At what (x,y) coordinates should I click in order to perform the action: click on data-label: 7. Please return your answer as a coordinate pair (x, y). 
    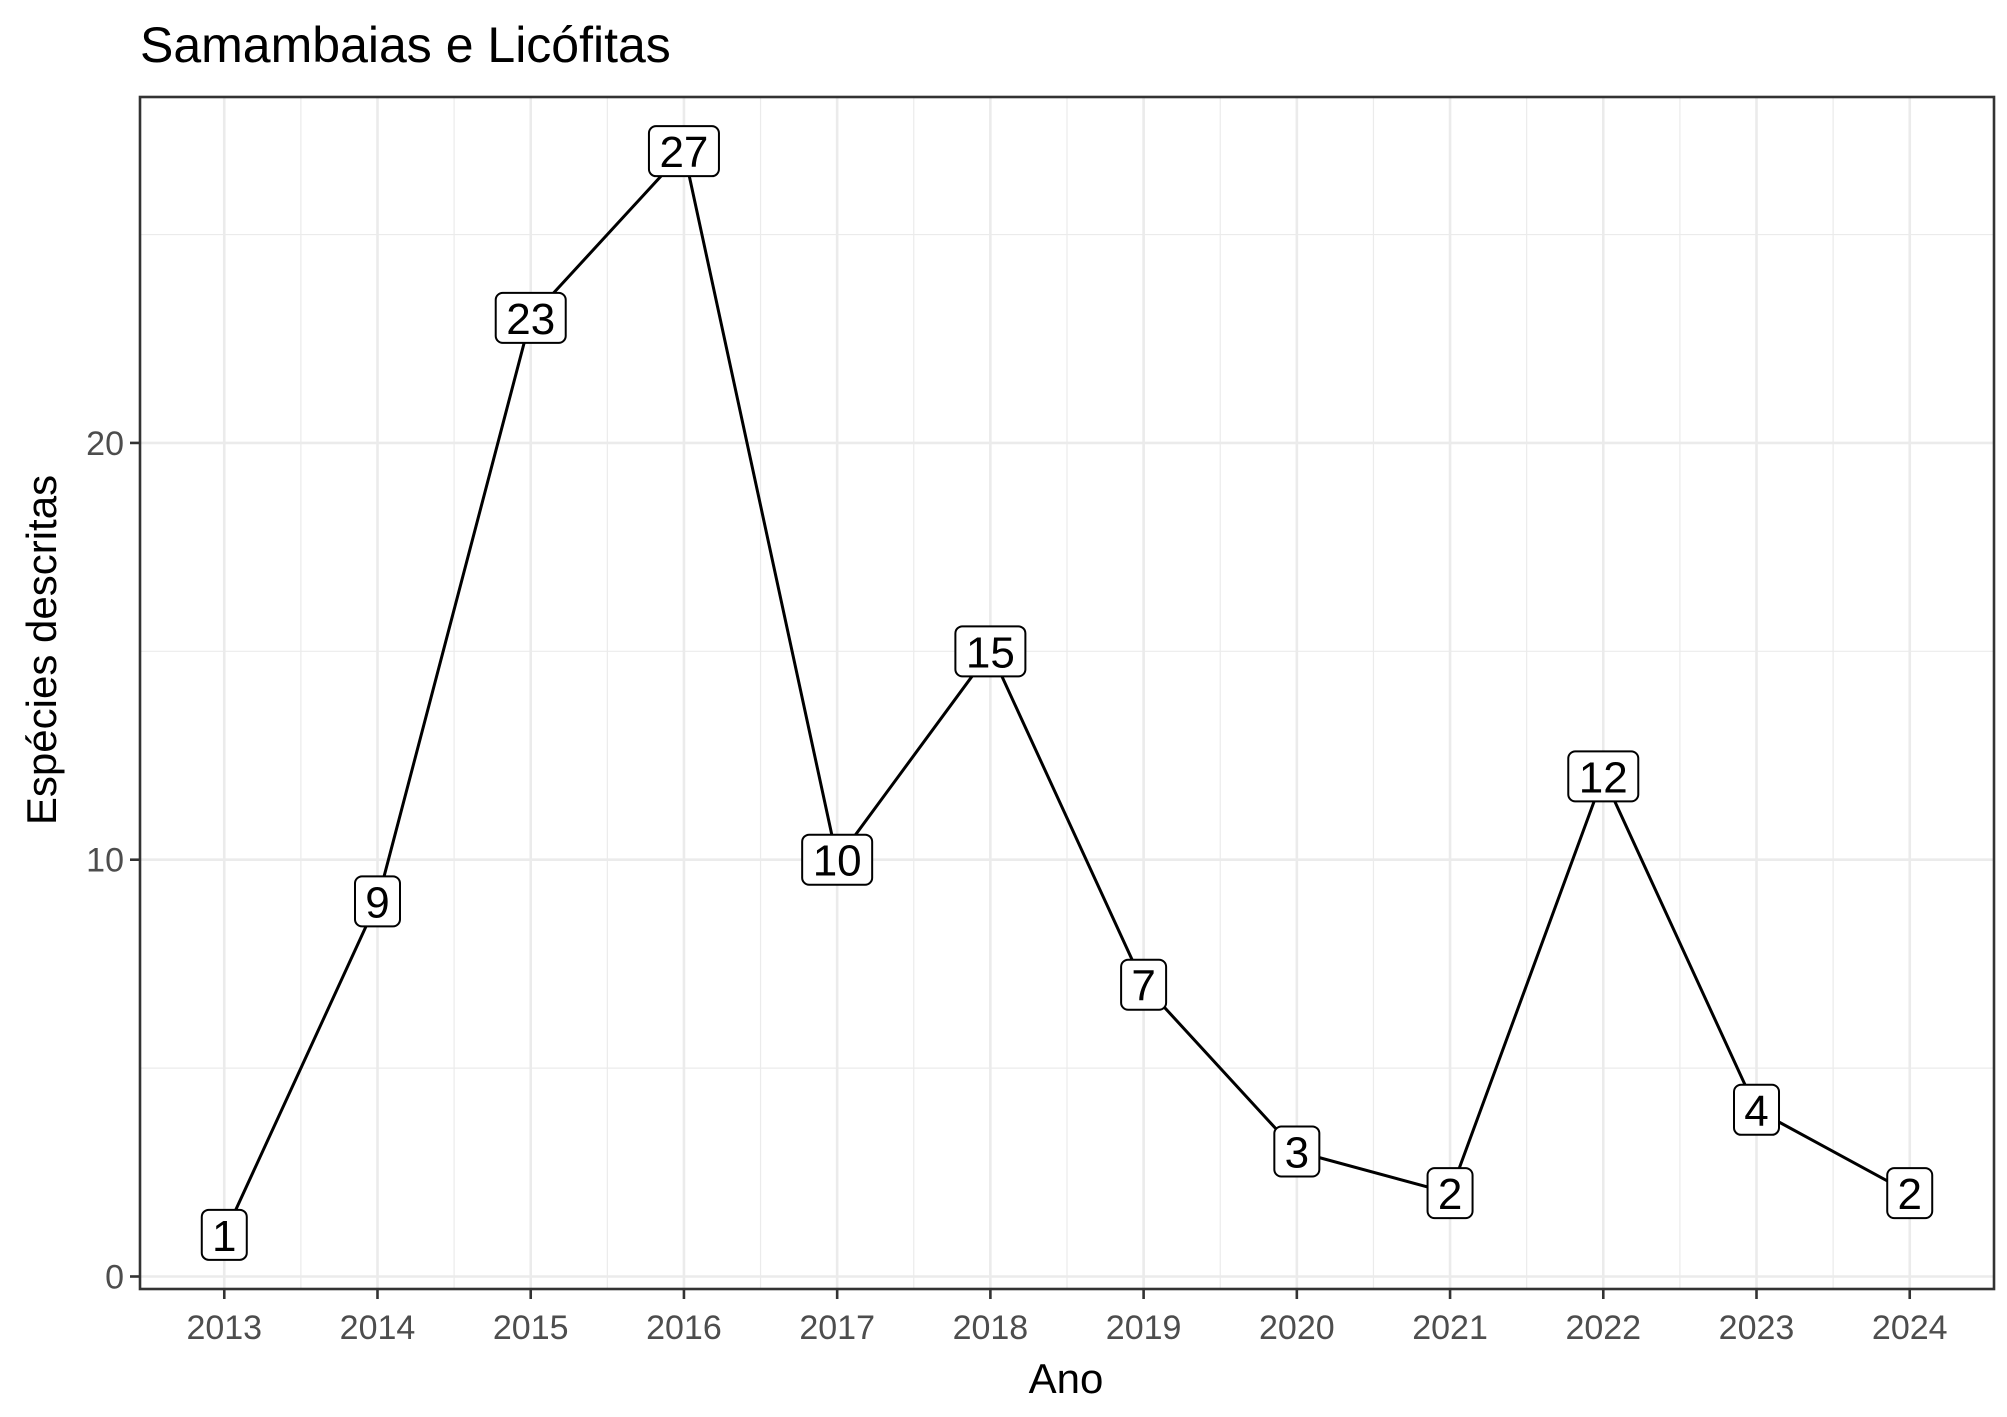
    Looking at the image, I should click on (1144, 984).